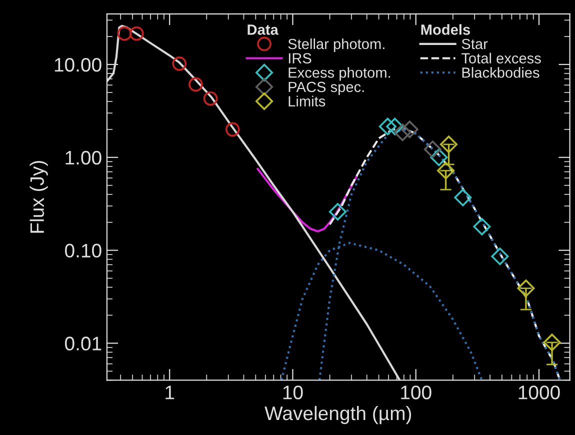 The height and width of the screenshot is (435, 575). What do you see at coordinates (539, 393) in the screenshot?
I see `x-tick-label: 1000` at bounding box center [539, 393].